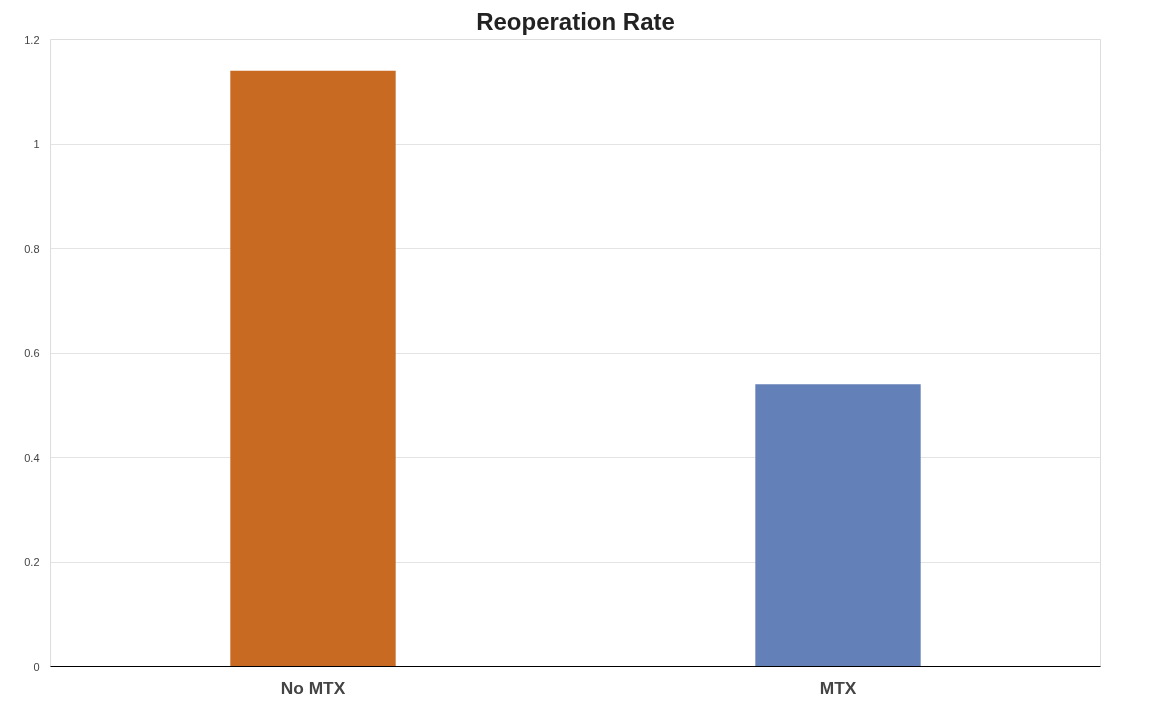  What do you see at coordinates (575, 21) in the screenshot?
I see `chart-title: Reoperation Rate` at bounding box center [575, 21].